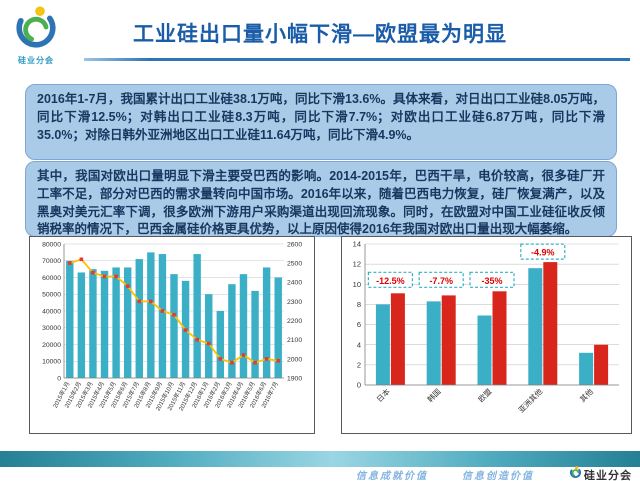  Describe the element at coordinates (294, 321) in the screenshot. I see `svg-text: 2200` at that location.